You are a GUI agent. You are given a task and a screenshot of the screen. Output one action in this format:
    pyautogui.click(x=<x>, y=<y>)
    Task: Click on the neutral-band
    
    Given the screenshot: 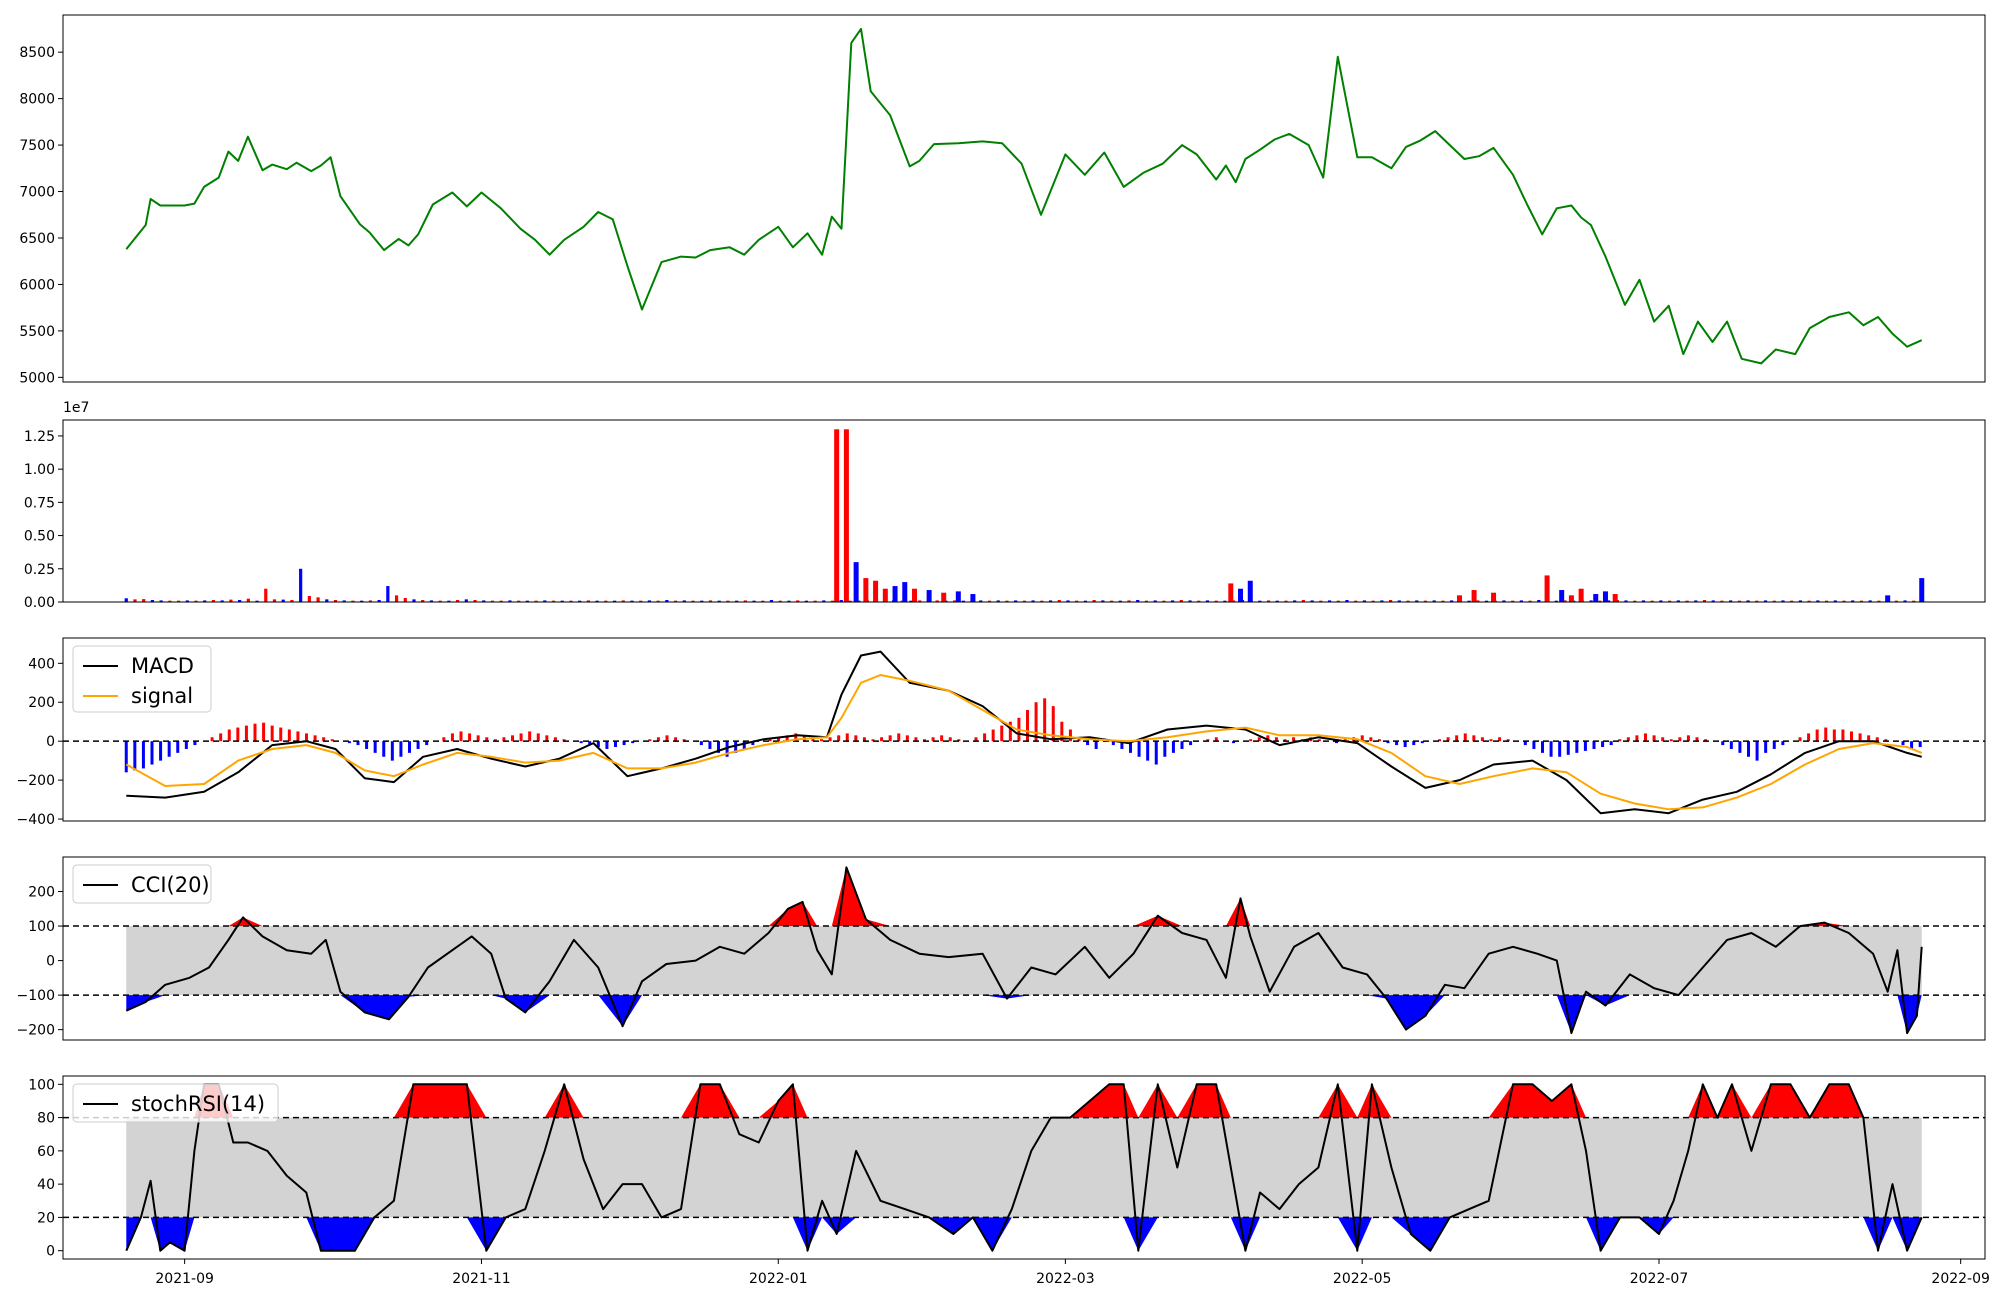 What is the action you would take?
    pyautogui.click(x=1024, y=1167)
    